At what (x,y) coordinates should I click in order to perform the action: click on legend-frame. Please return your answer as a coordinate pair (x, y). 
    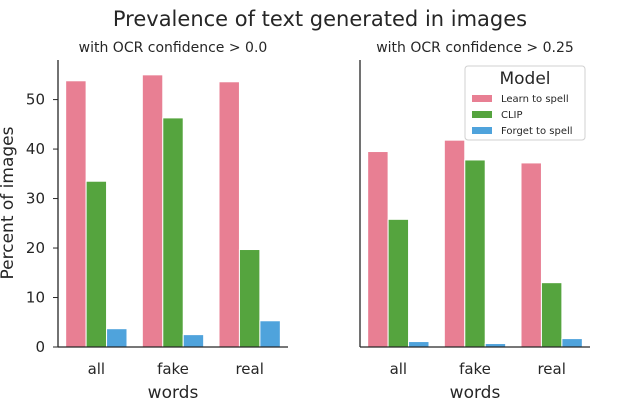
    Looking at the image, I should click on (525, 103).